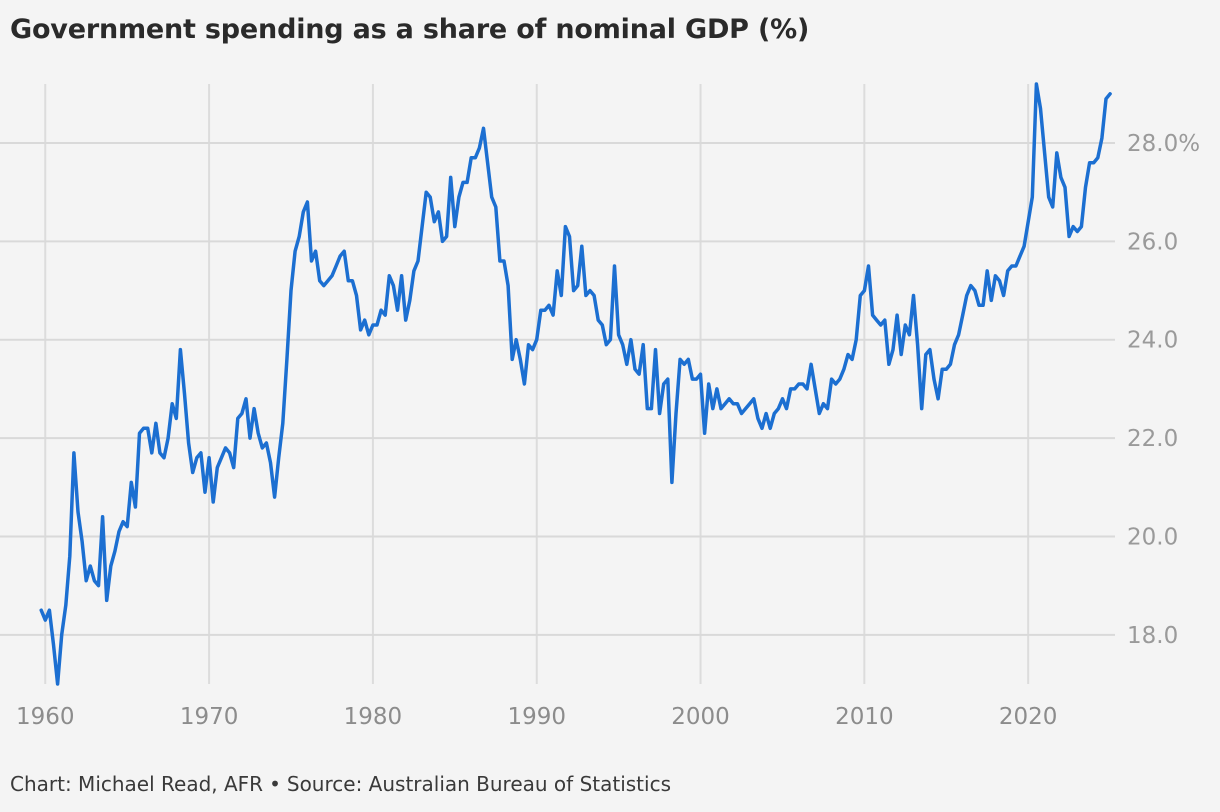 The height and width of the screenshot is (812, 1220). I want to click on x-tick-label-1990: 1990, so click(536, 717).